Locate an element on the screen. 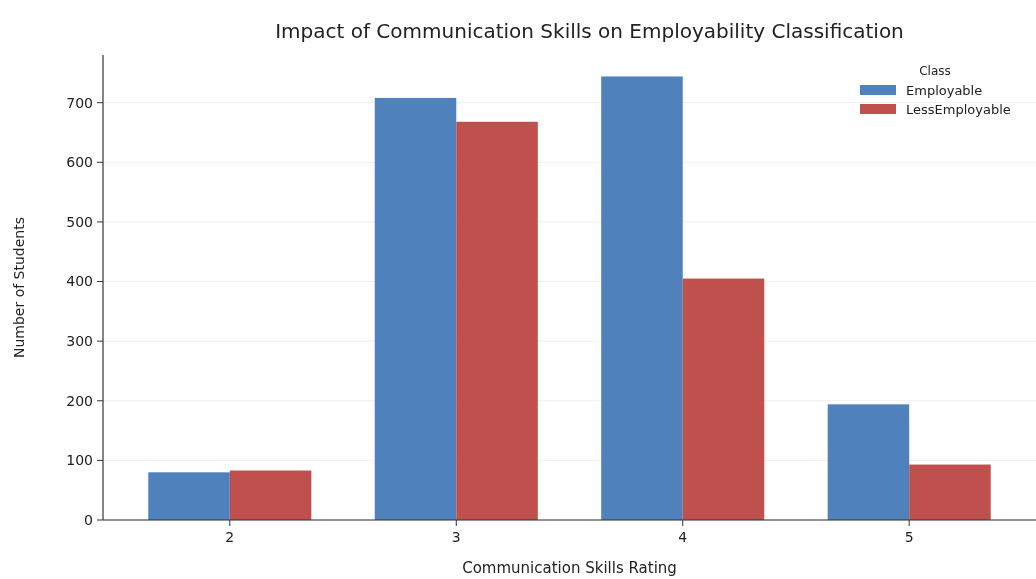 This screenshot has height=579, width=1036. y-tick-label: 0 is located at coordinates (88, 519).